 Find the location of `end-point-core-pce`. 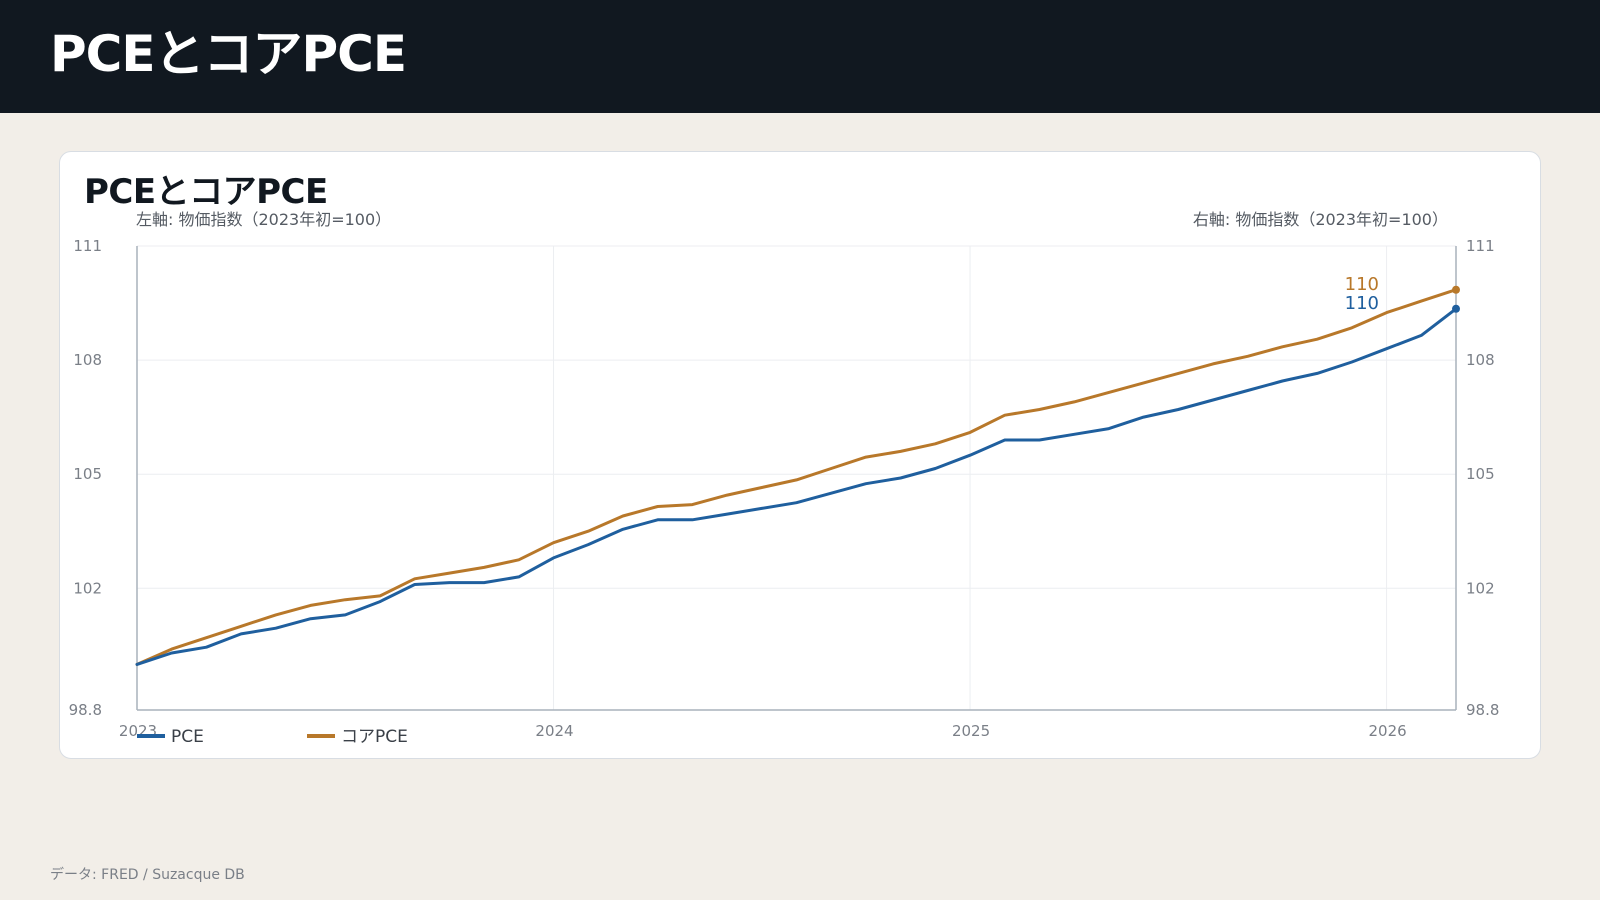

end-point-core-pce is located at coordinates (1456, 289).